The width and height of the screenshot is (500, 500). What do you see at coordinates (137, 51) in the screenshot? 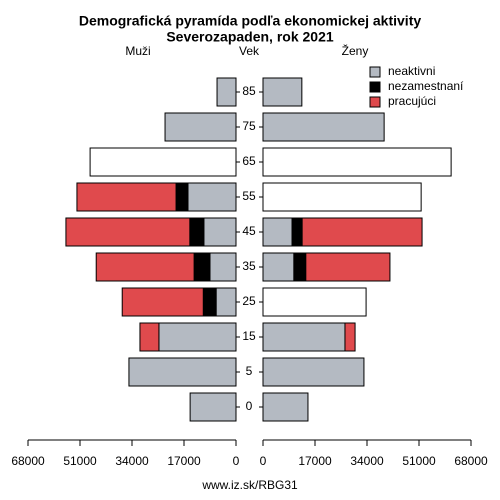
I see `left-label: Muži` at bounding box center [137, 51].